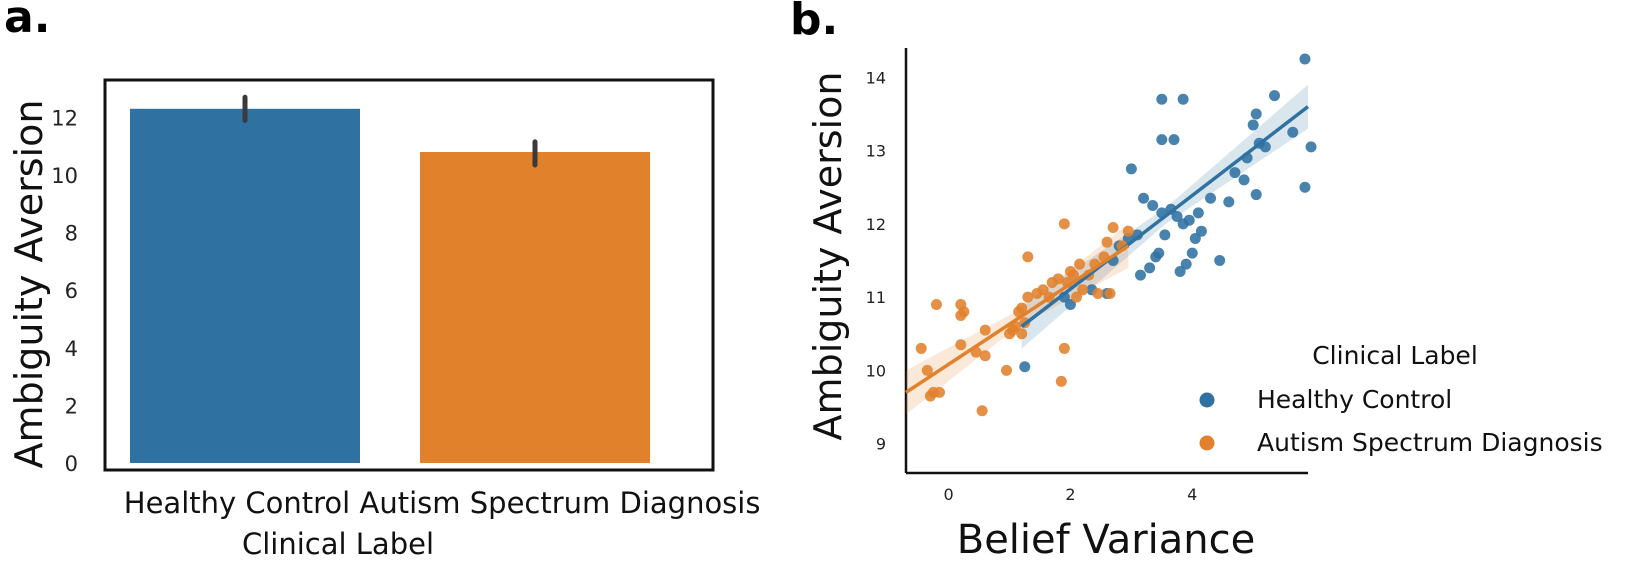 The width and height of the screenshot is (1634, 561). I want to click on x-tick-label: 4, so click(1192, 494).